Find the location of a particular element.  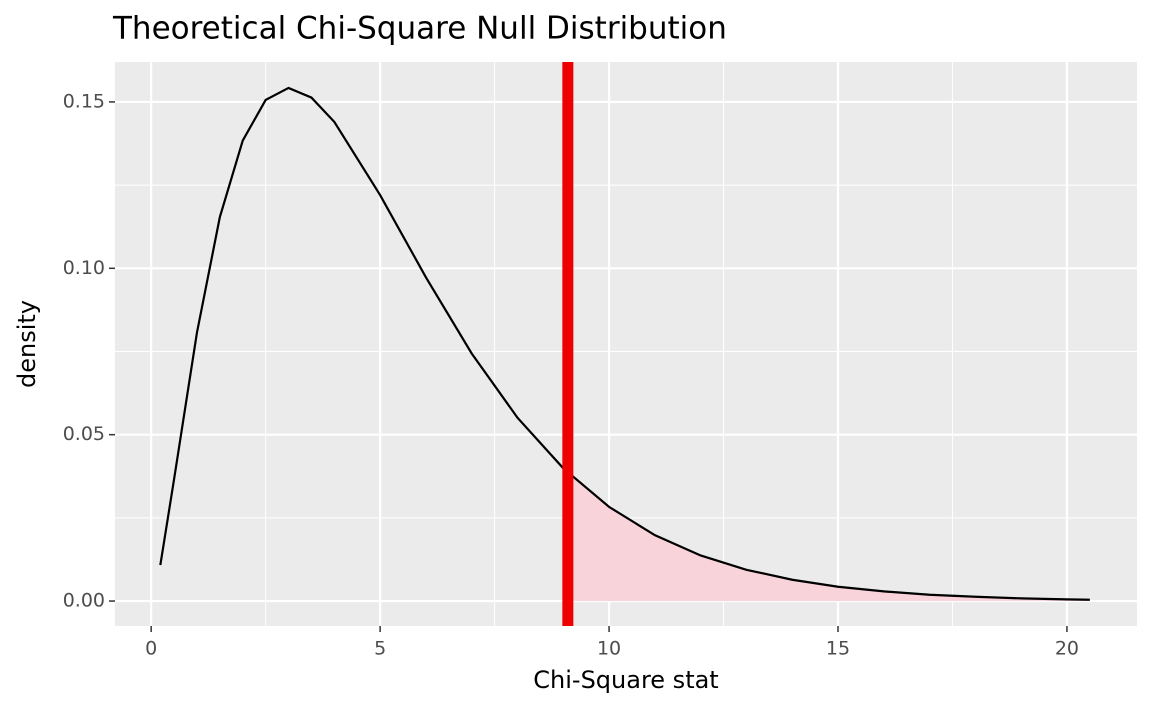

x-tick-label: 15 is located at coordinates (838, 649).